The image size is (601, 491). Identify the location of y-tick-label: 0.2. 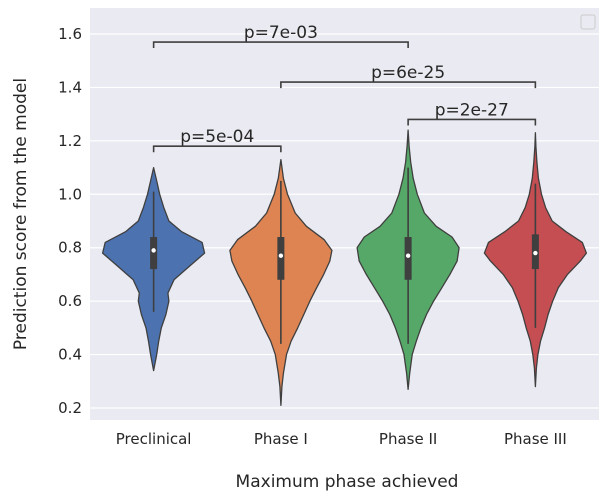
(70, 408).